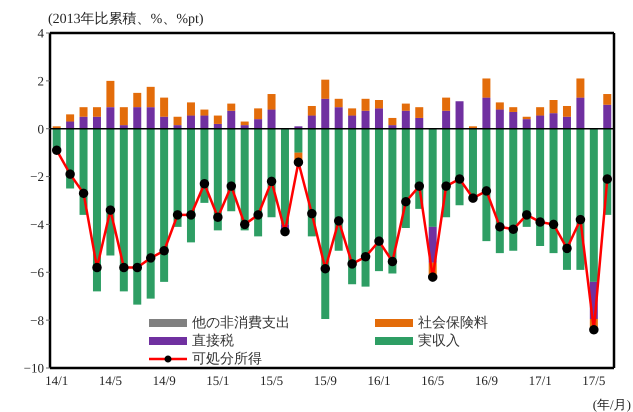 The height and width of the screenshot is (412, 633). Describe the element at coordinates (41, 128) in the screenshot. I see `y-tick-label: 0` at that location.